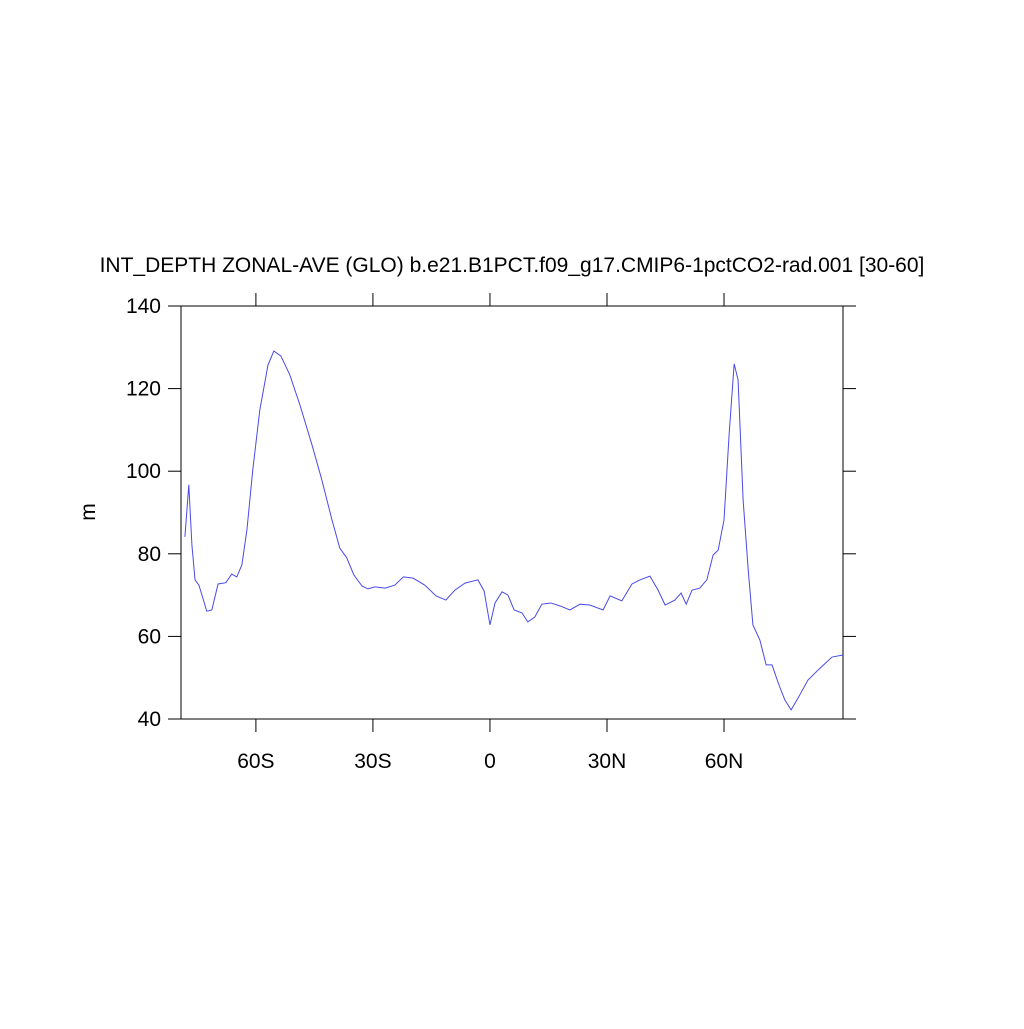 This screenshot has height=1029, width=1024. I want to click on x-tick-label: 60N, so click(724, 761).